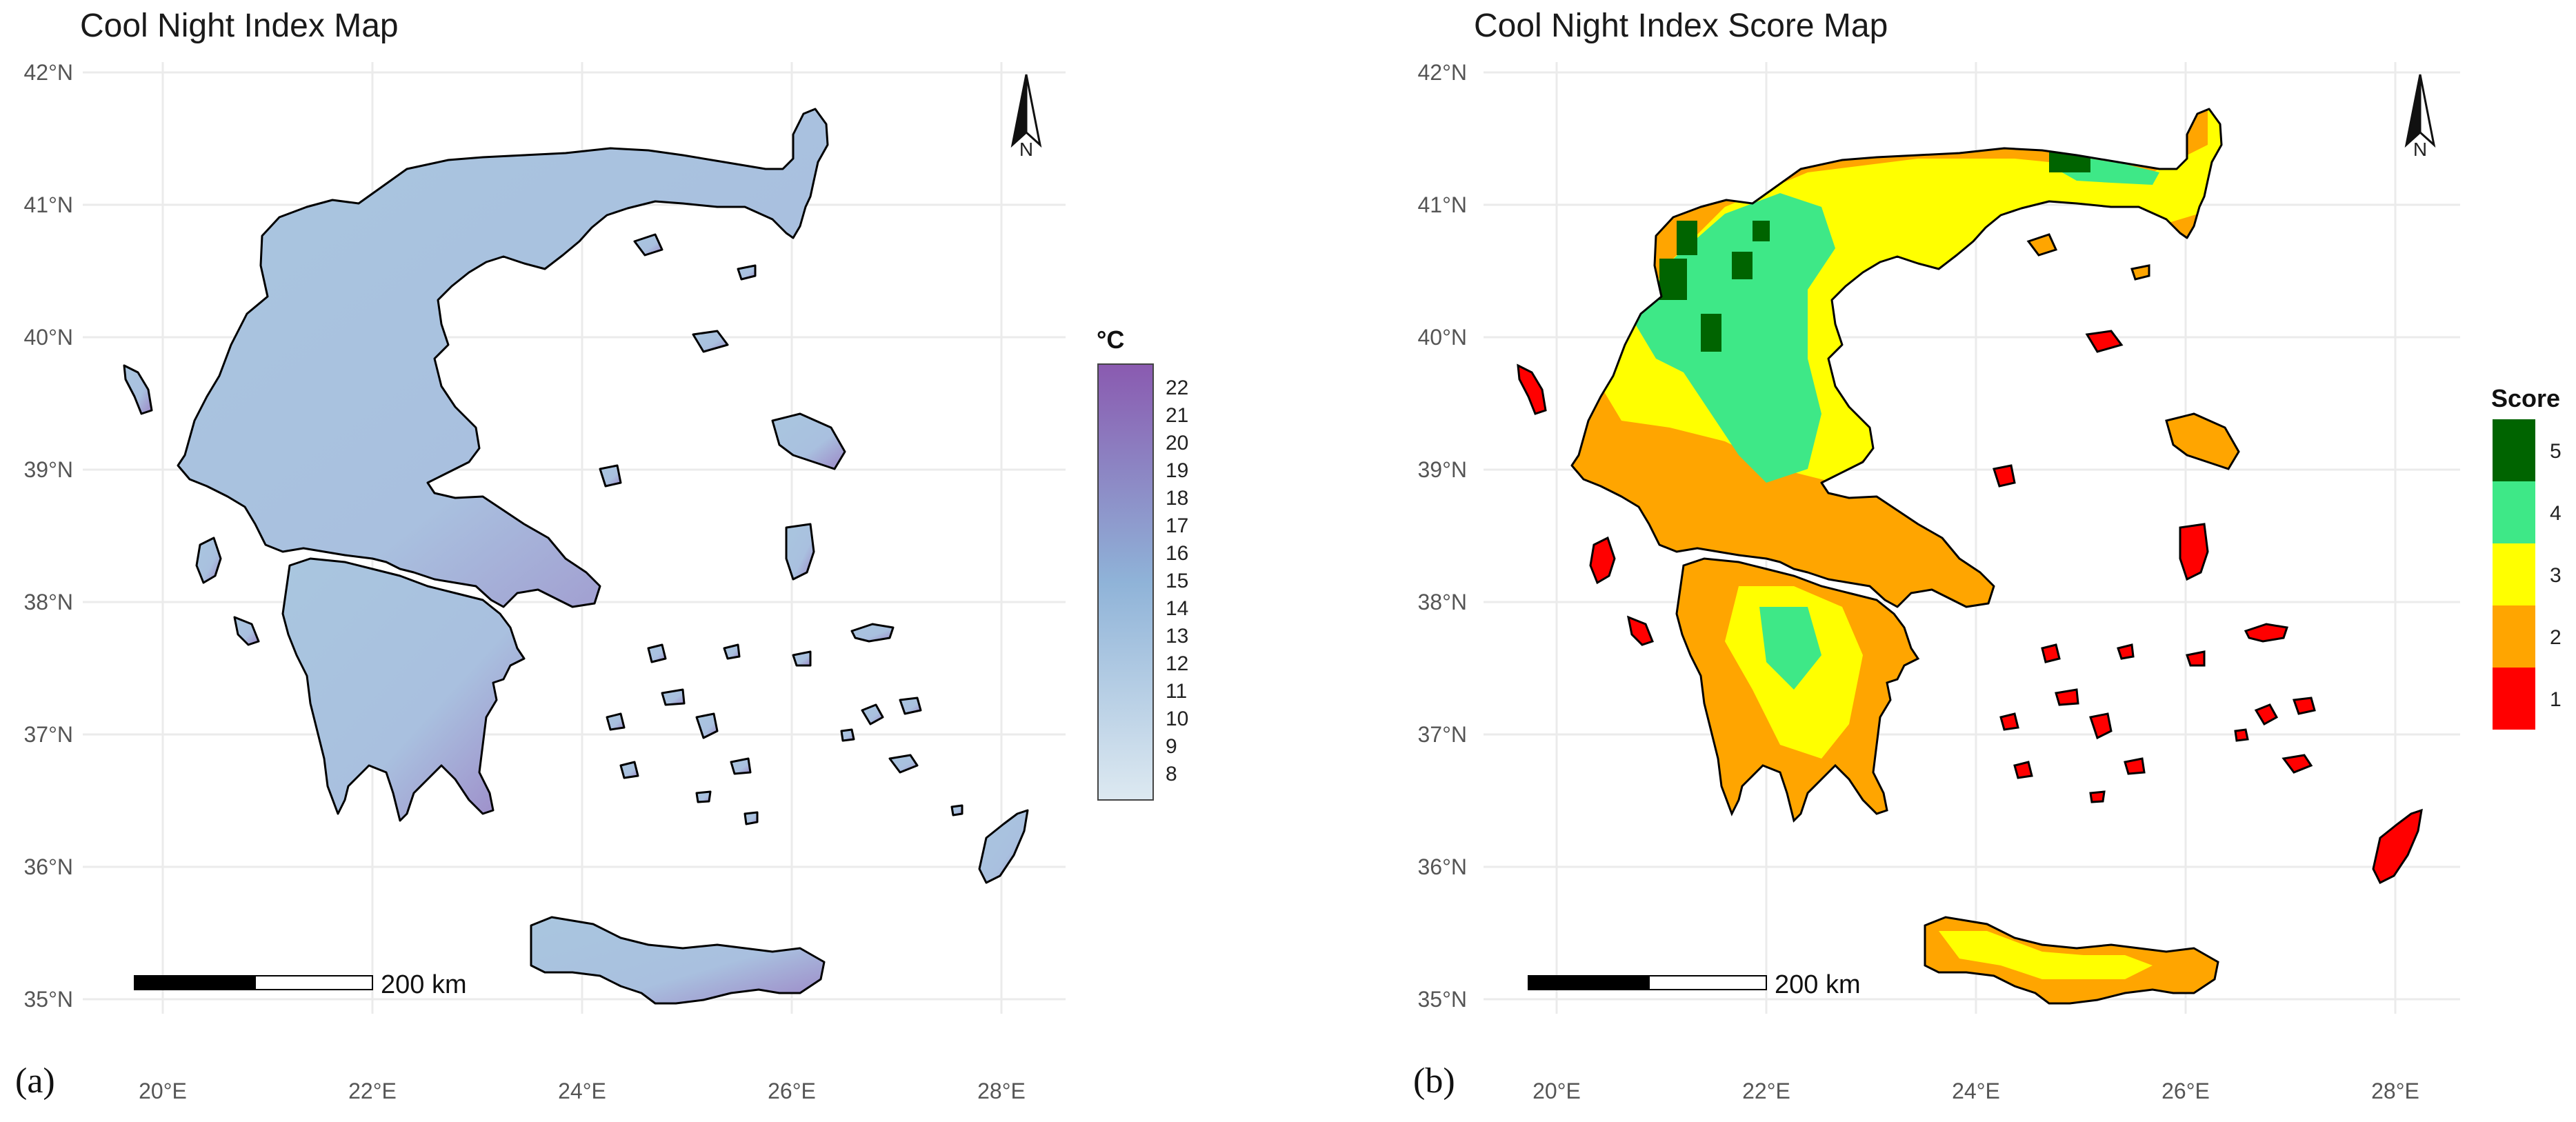  Describe the element at coordinates (1177, 719) in the screenshot. I see `legend-tick: 10` at that location.